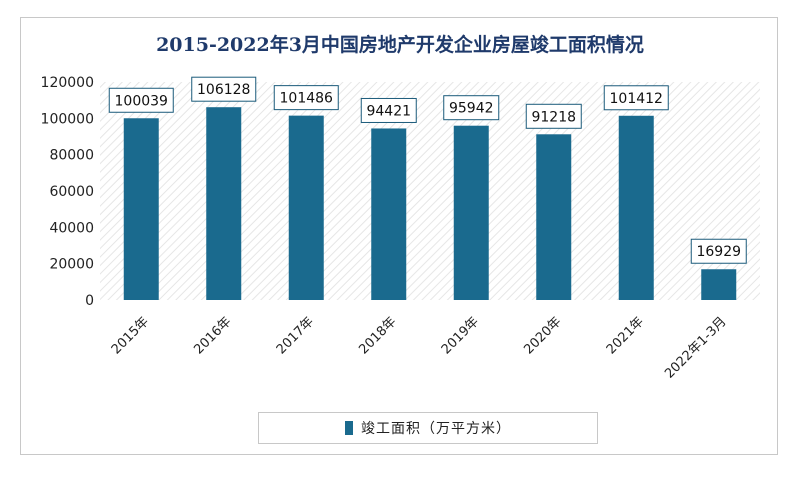 Image resolution: width=800 pixels, height=477 pixels. What do you see at coordinates (377, 335) in the screenshot?
I see `x-tick-label: 2018年` at bounding box center [377, 335].